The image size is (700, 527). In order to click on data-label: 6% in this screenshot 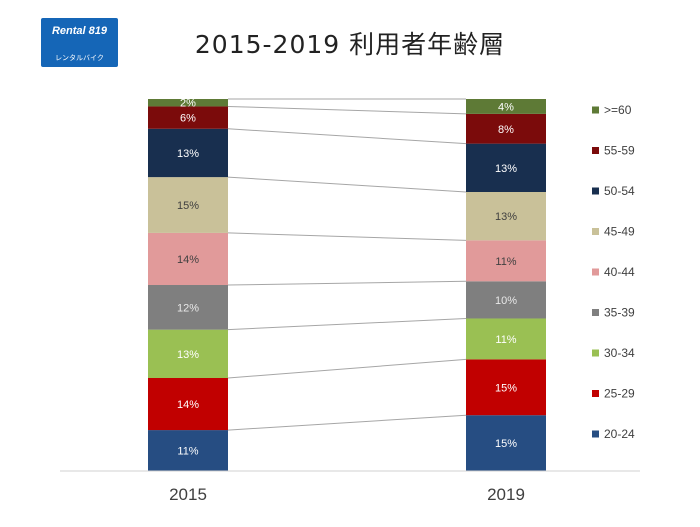, I will do `click(188, 119)`.